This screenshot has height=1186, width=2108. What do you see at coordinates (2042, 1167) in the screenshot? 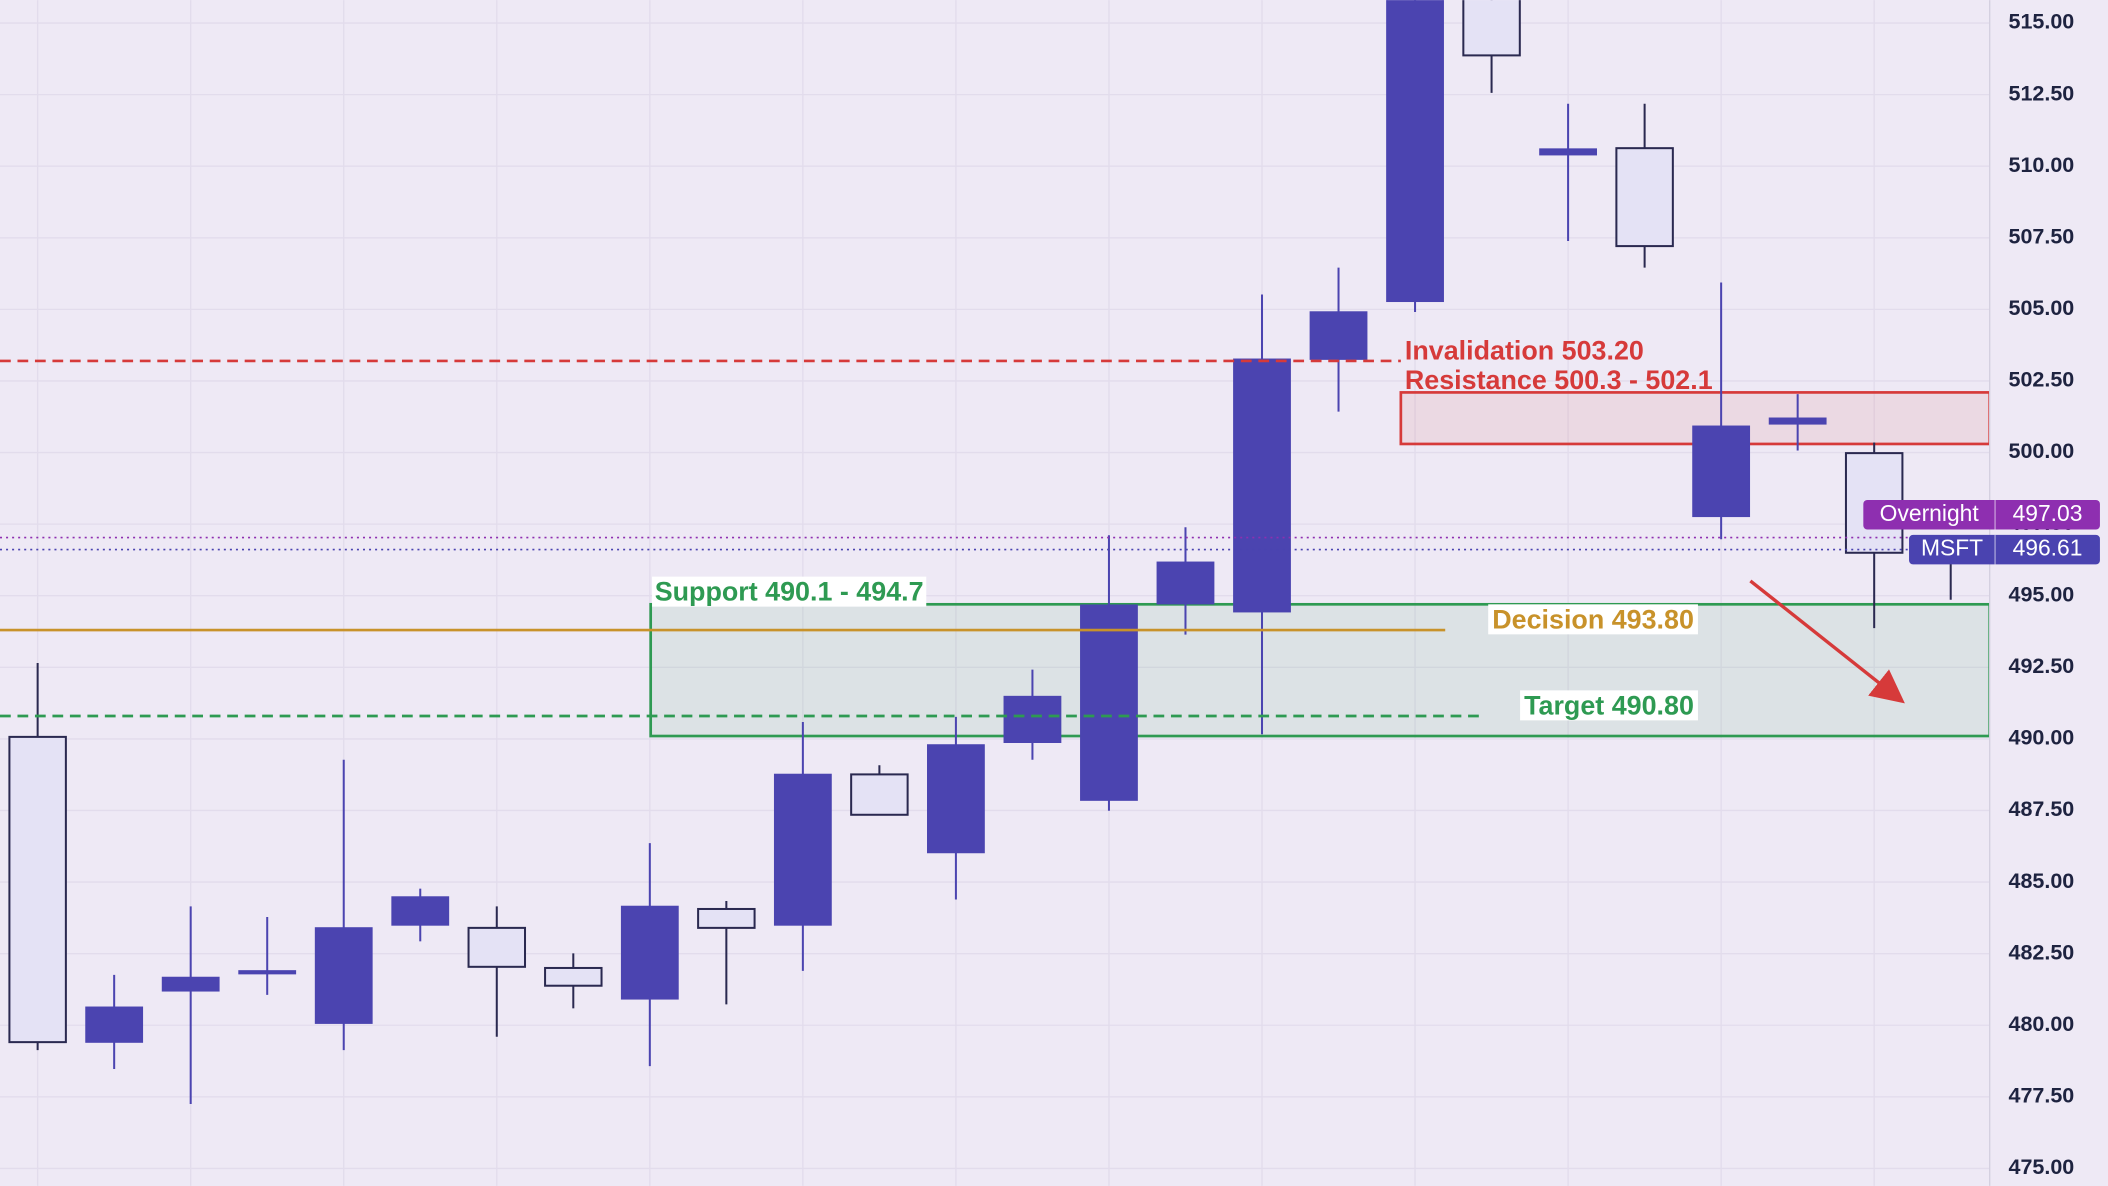
I see `y-tick-label: 475.00` at bounding box center [2042, 1167].